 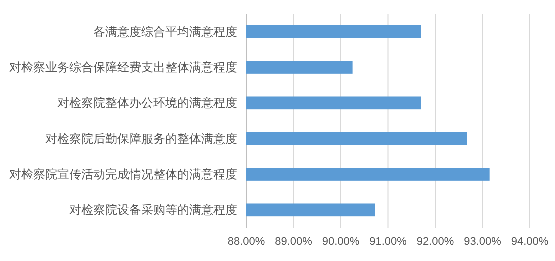 What do you see at coordinates (530, 242) in the screenshot?
I see `x-tick-label: 94.00%` at bounding box center [530, 242].